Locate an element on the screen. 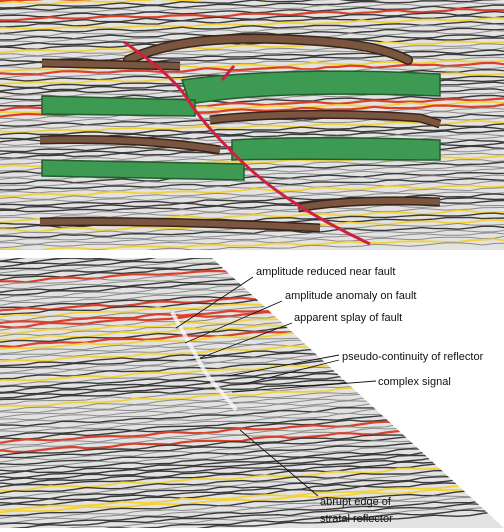 Image resolution: width=504 pixels, height=532 pixels. leader-abrupt-edge is located at coordinates (279, 463).